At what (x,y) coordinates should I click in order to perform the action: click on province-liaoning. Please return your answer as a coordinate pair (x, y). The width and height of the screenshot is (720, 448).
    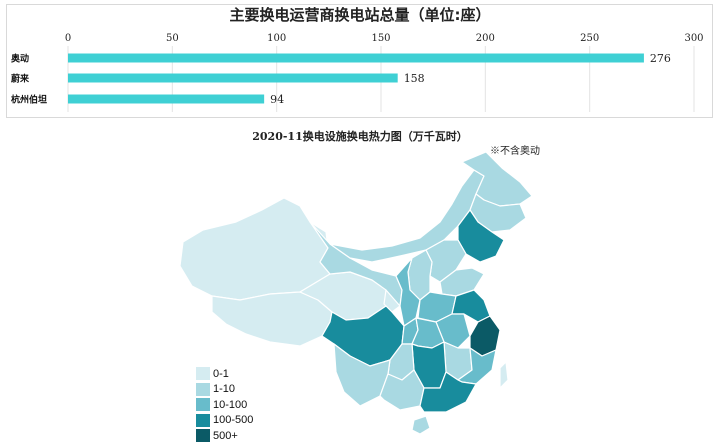
    Looking at the image, I should click on (481, 236).